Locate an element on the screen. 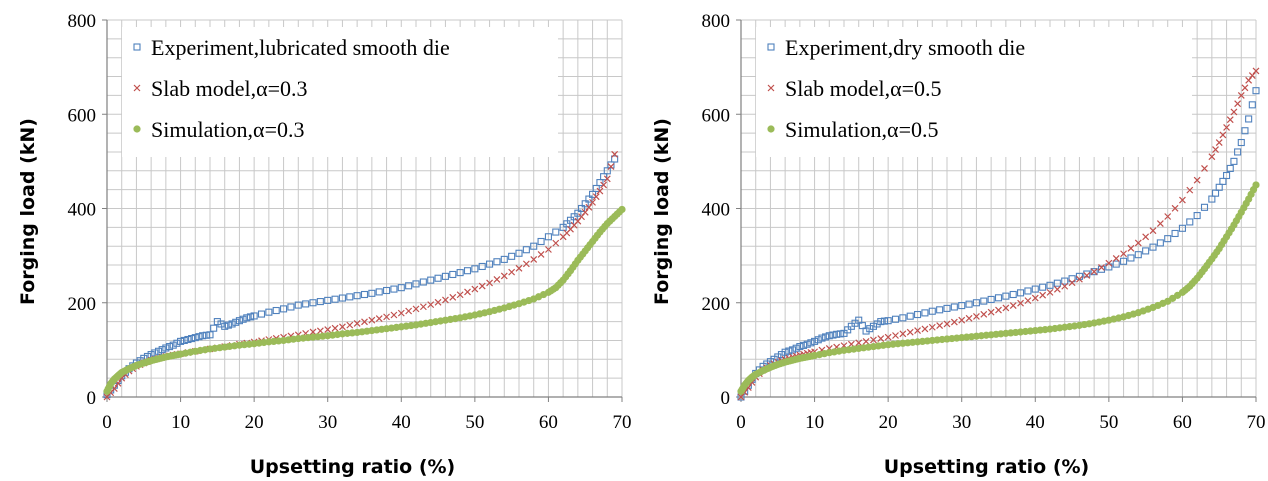 This screenshot has width=1268, height=481. legend-label: Simulation,α=0.5 is located at coordinates (862, 129).